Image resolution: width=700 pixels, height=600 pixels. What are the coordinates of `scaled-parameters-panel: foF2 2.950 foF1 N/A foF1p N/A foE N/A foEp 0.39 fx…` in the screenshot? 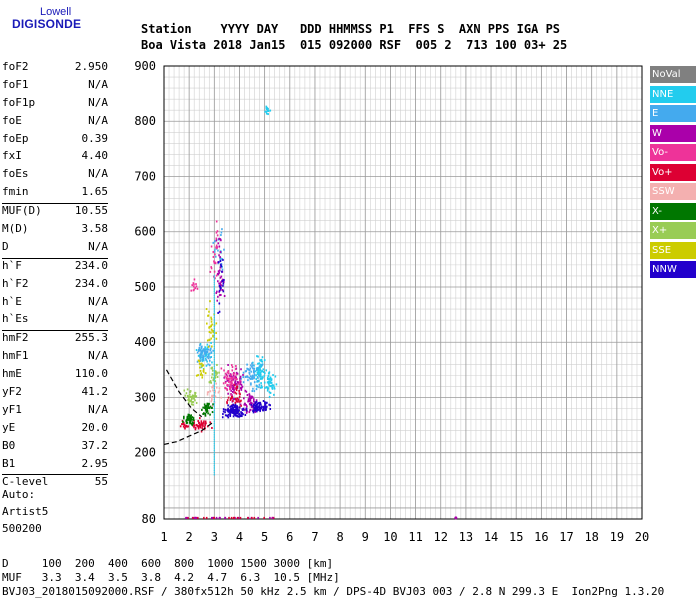 It's located at (55, 276).